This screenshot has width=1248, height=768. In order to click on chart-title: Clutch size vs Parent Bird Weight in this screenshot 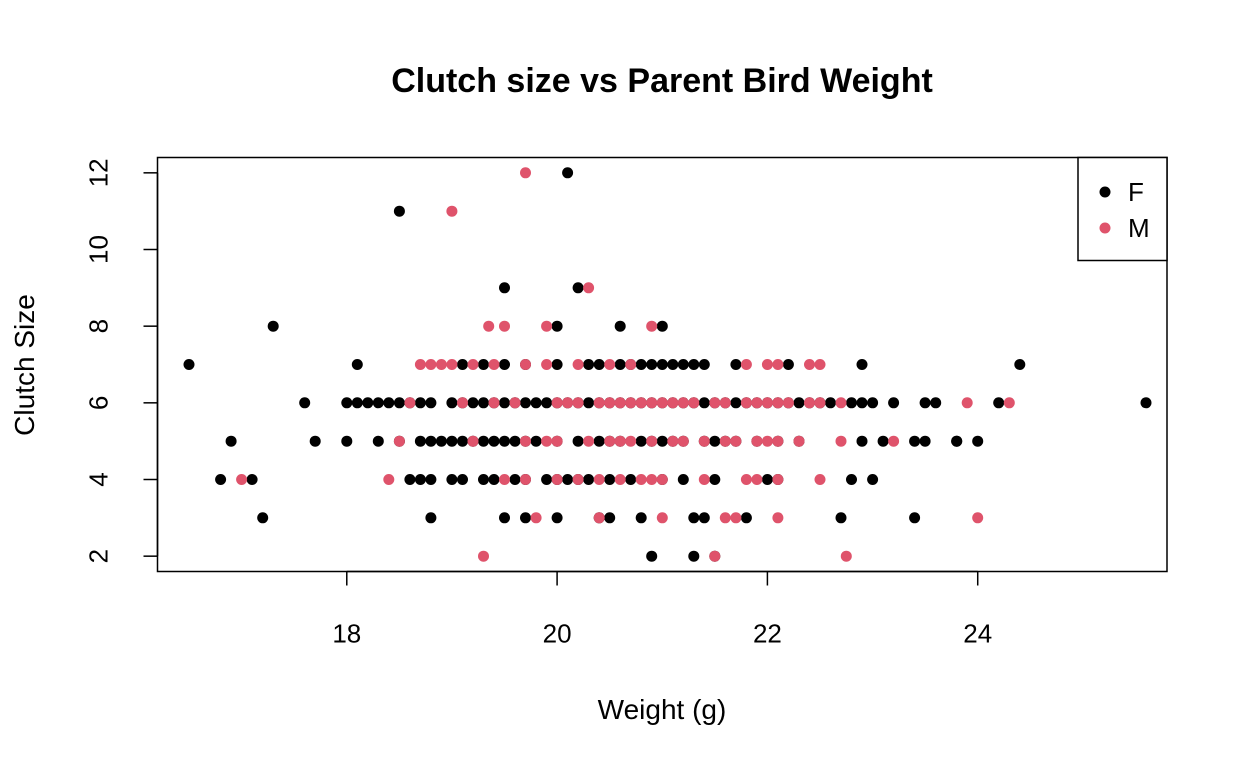, I will do `click(662, 81)`.